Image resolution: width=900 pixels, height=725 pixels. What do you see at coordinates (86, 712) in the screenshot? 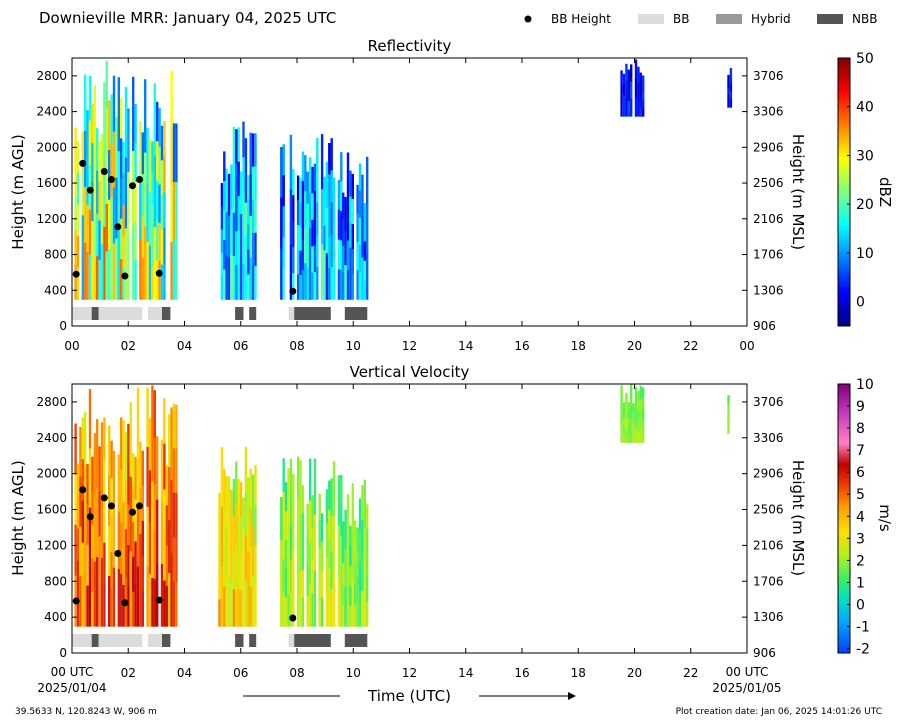
I see `station-location: 39.5633 N, 120.8243 W, 906 m` at bounding box center [86, 712].